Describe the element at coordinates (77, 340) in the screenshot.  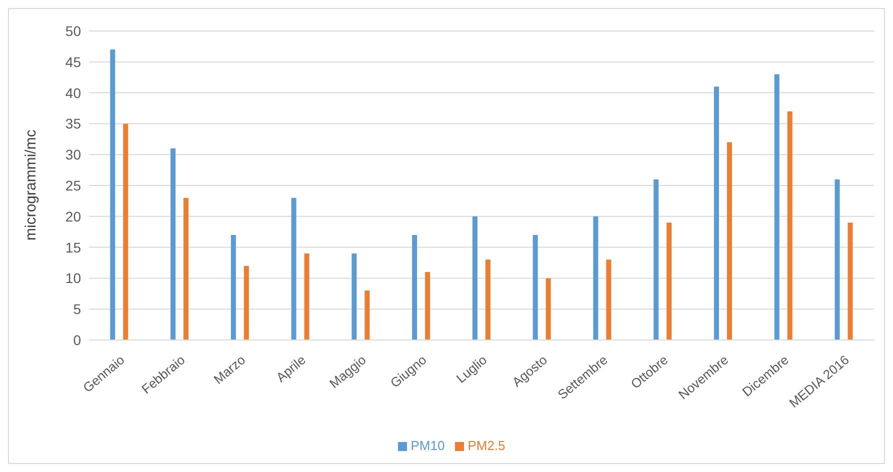
I see `y-tick-label: 0` at that location.